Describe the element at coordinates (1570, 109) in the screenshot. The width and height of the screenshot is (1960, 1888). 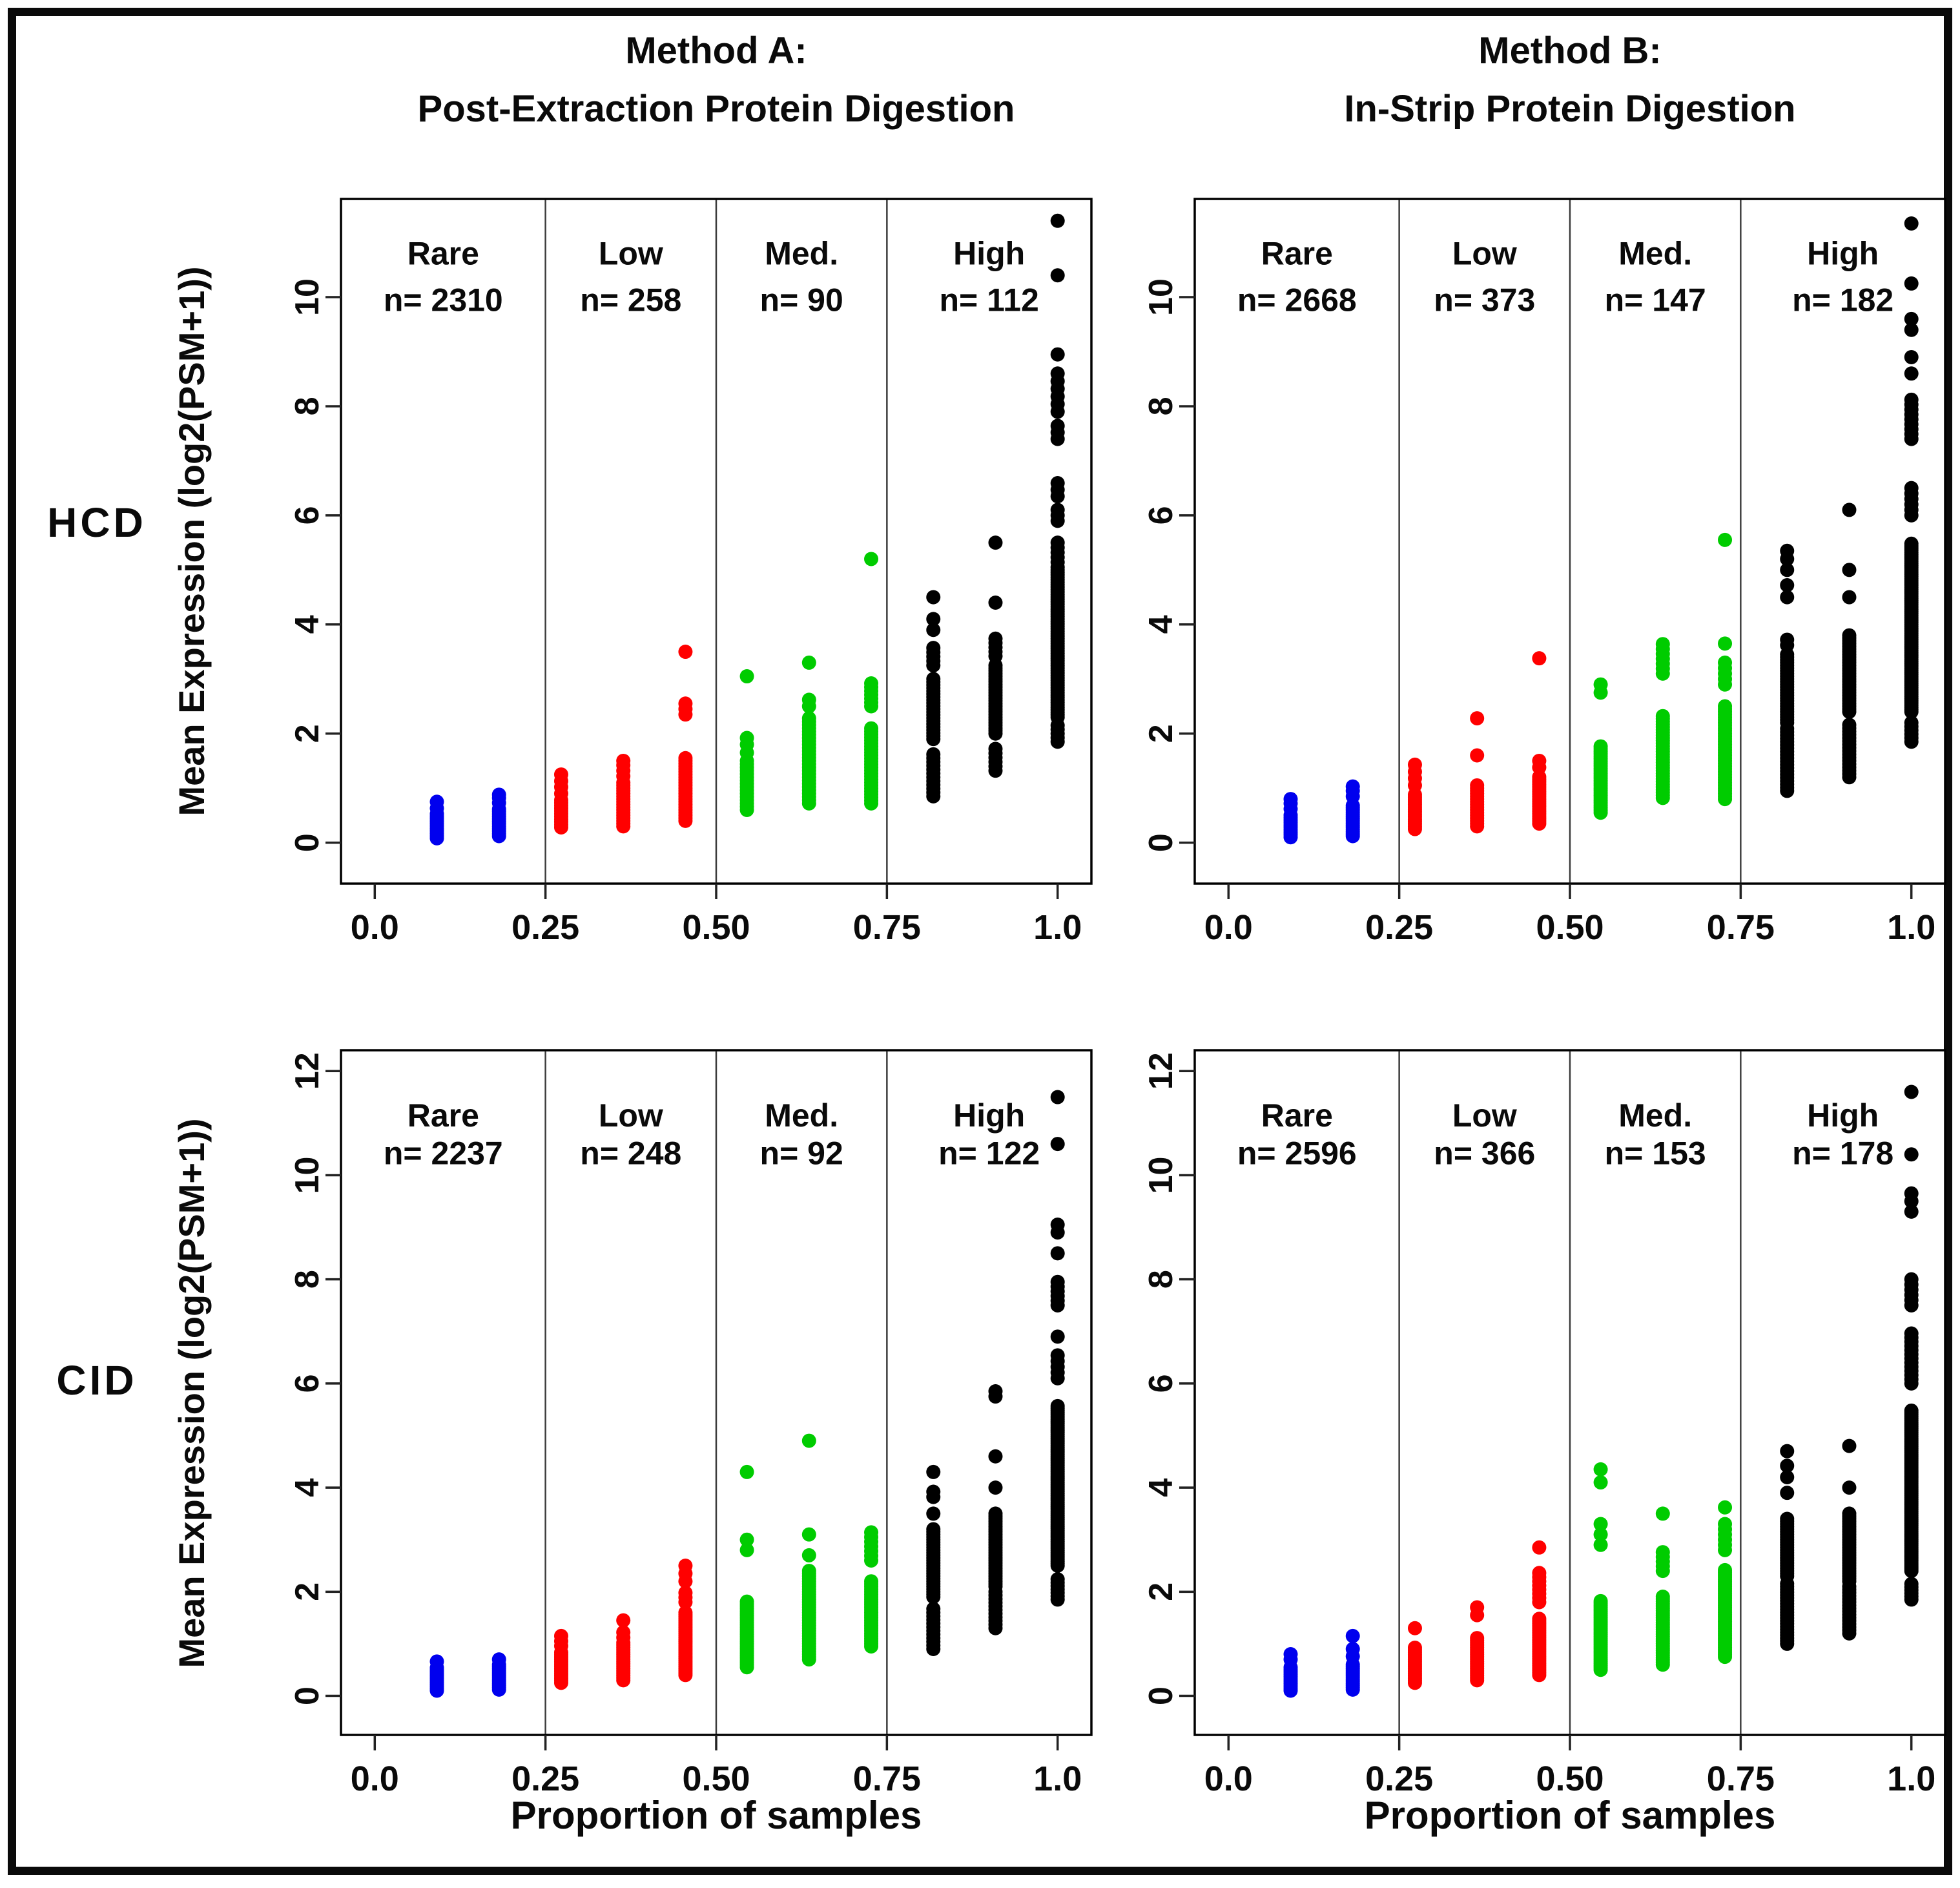
I see `method-b-title-line2: In-Strip Protein Digestion` at that location.